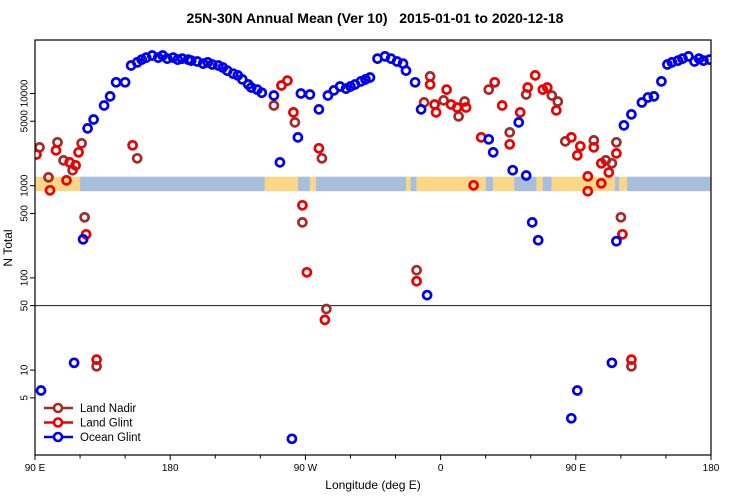  I want to click on legend-item: Ocean Glint, so click(93, 437).